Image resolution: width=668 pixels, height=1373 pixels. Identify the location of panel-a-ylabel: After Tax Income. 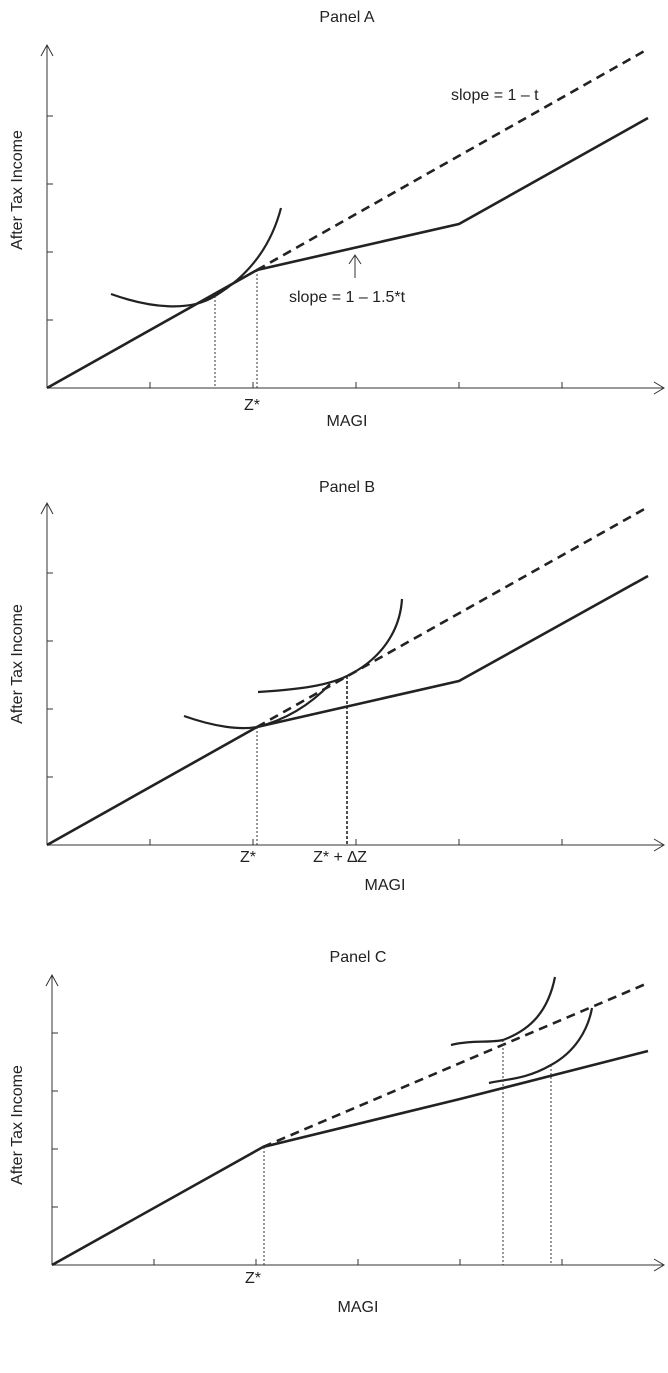
(17, 190).